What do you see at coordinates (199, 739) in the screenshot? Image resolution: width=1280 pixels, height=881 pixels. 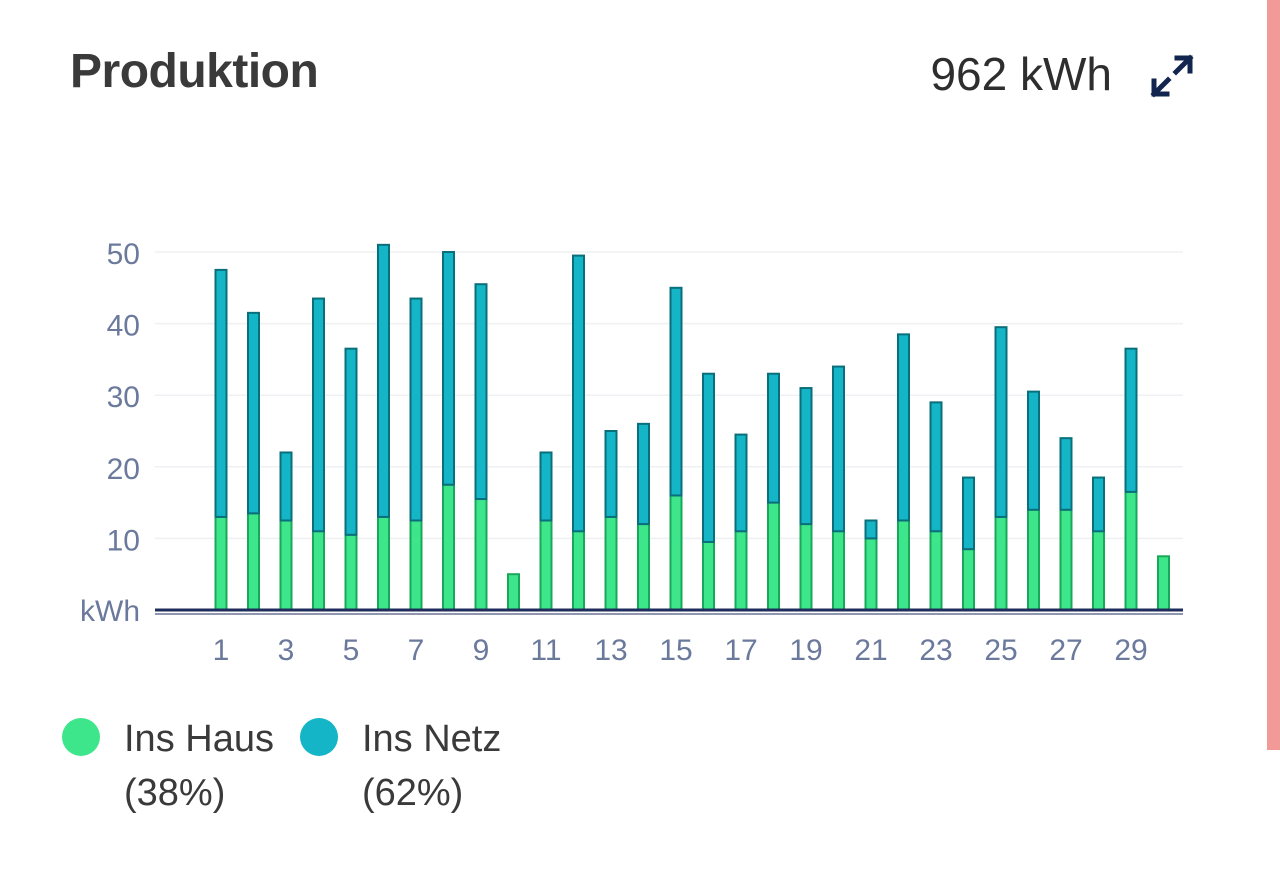 I see `legend-label-ins-haus: Ins Haus` at bounding box center [199, 739].